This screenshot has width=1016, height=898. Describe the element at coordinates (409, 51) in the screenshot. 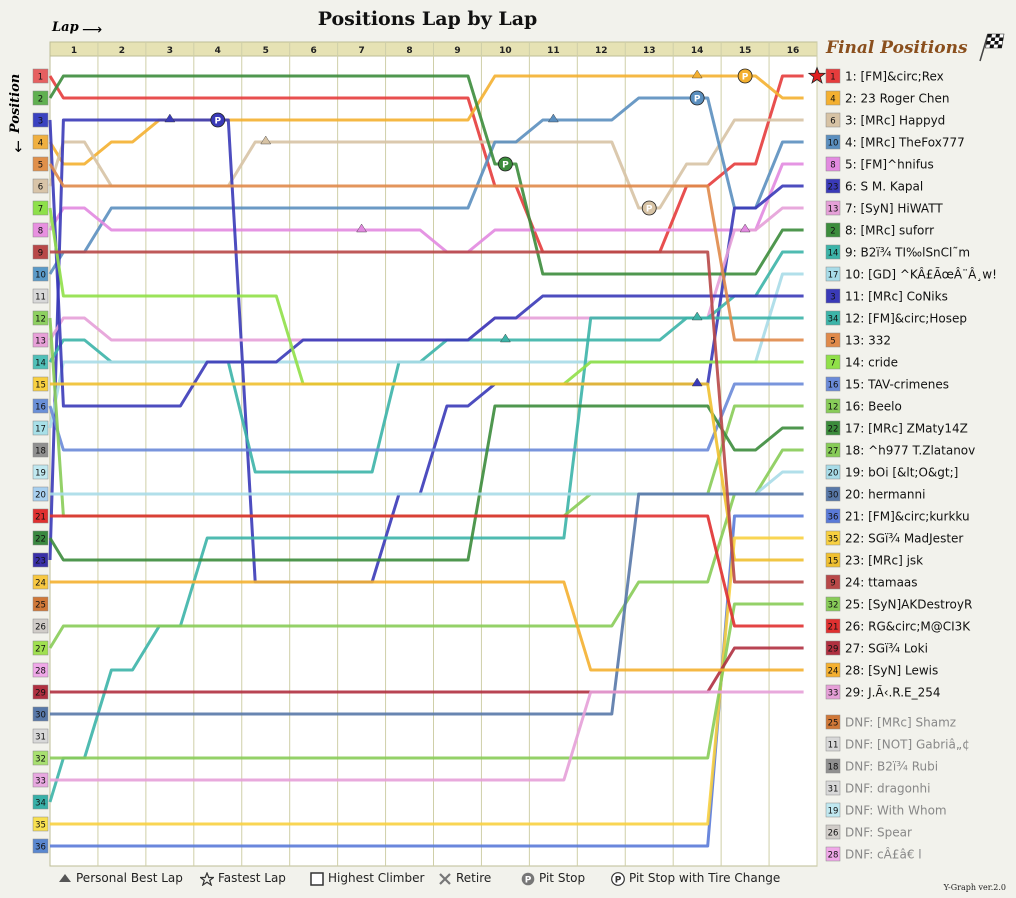

I see `lap-tick-label: 8` at that location.